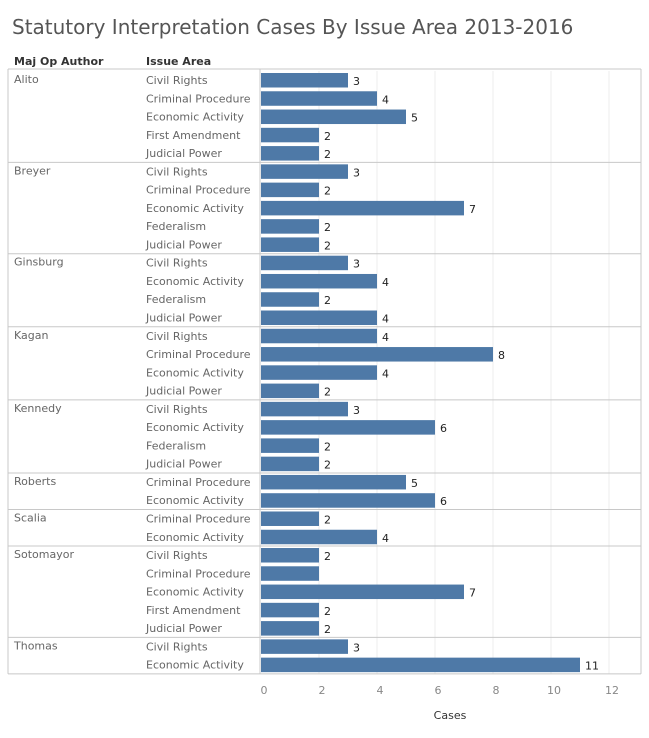 This screenshot has height=738, width=649. What do you see at coordinates (554, 690) in the screenshot?
I see `x-tick-label: 10` at bounding box center [554, 690].